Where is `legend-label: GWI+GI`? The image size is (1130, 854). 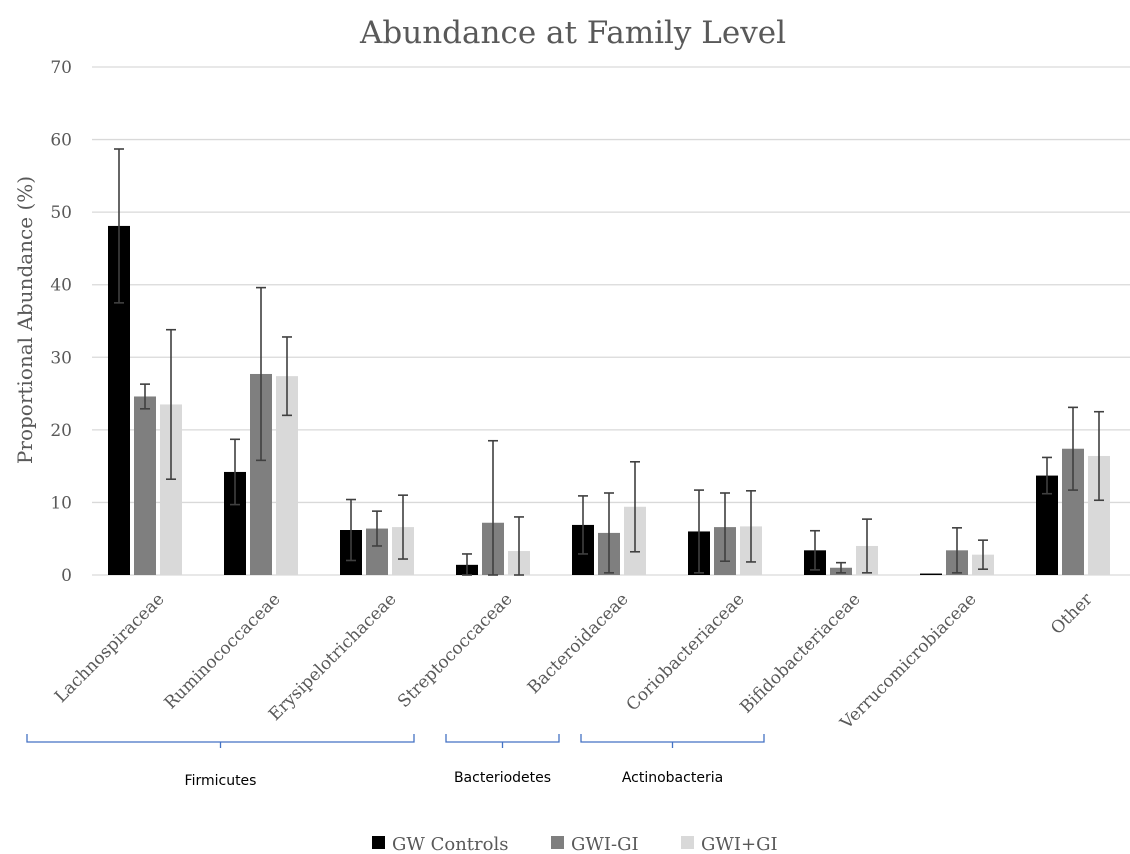
legend-label: GWI+GI is located at coordinates (739, 844).